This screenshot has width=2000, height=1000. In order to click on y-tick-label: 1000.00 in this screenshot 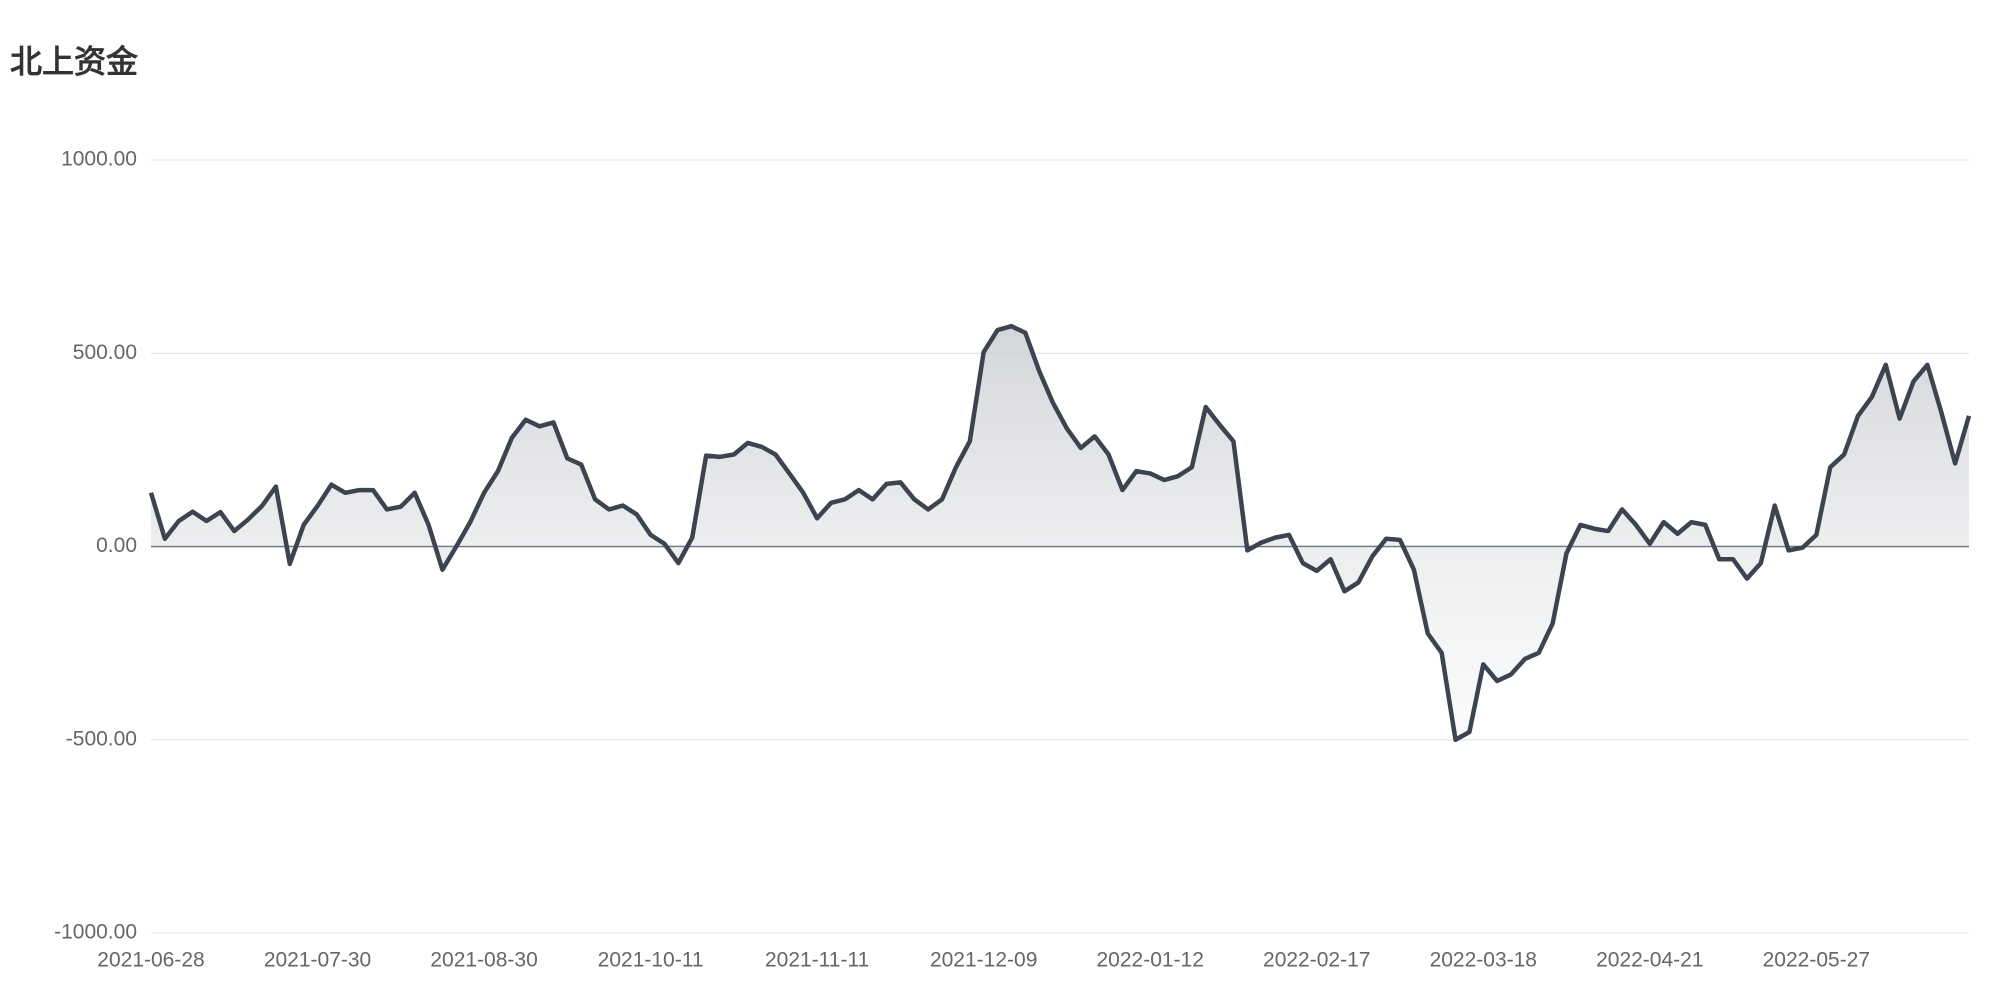, I will do `click(99, 159)`.